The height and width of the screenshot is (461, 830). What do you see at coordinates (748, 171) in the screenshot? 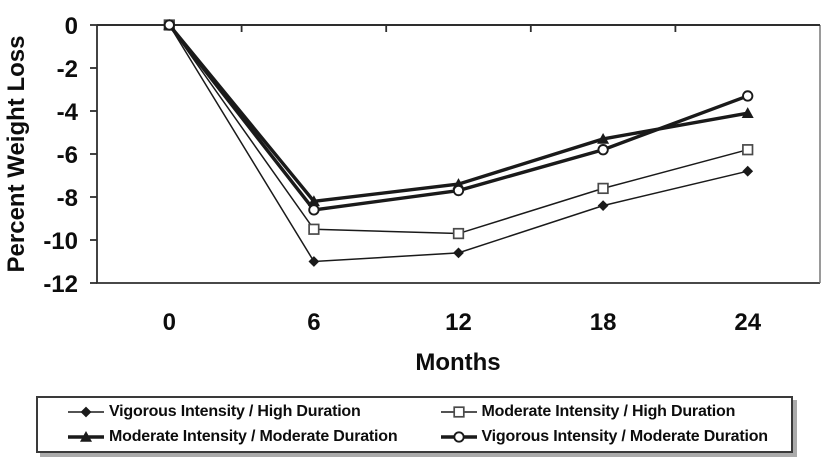
I see `series-0-point-4-diamond-marker` at bounding box center [748, 171].